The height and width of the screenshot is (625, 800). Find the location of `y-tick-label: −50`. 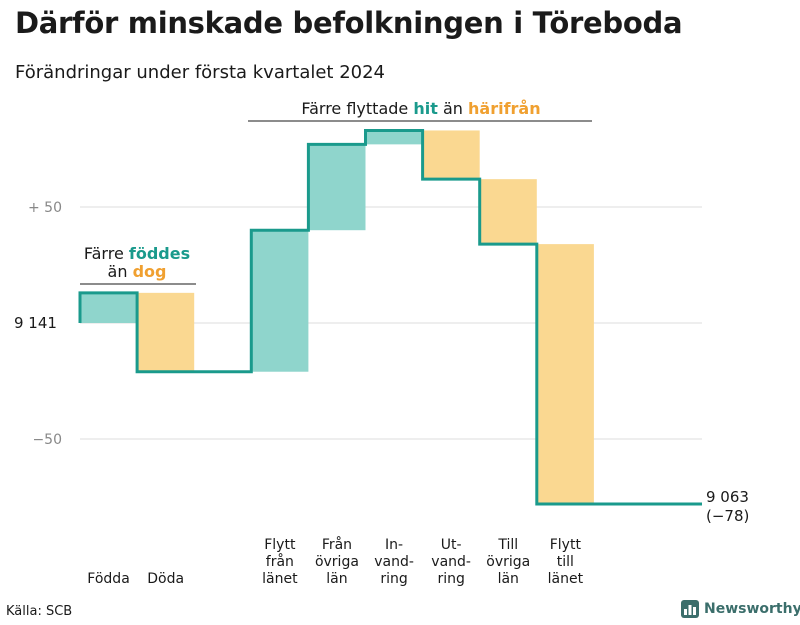

y-tick-label: −50 is located at coordinates (47, 440).